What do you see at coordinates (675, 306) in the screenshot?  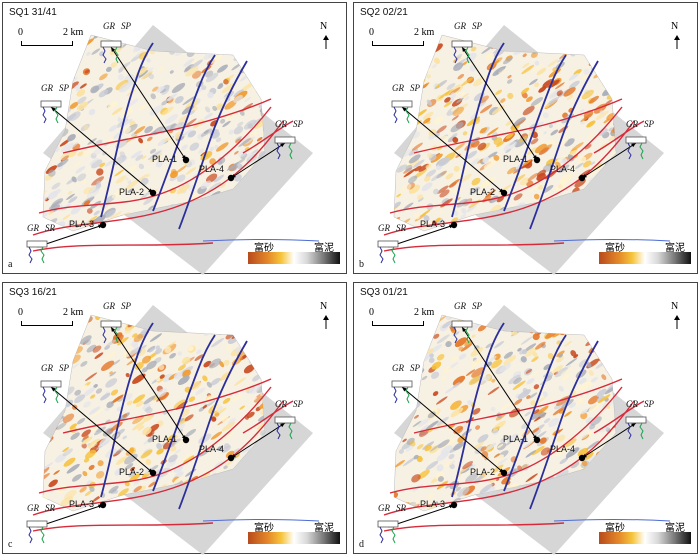 I see `north-label: N` at bounding box center [675, 306].